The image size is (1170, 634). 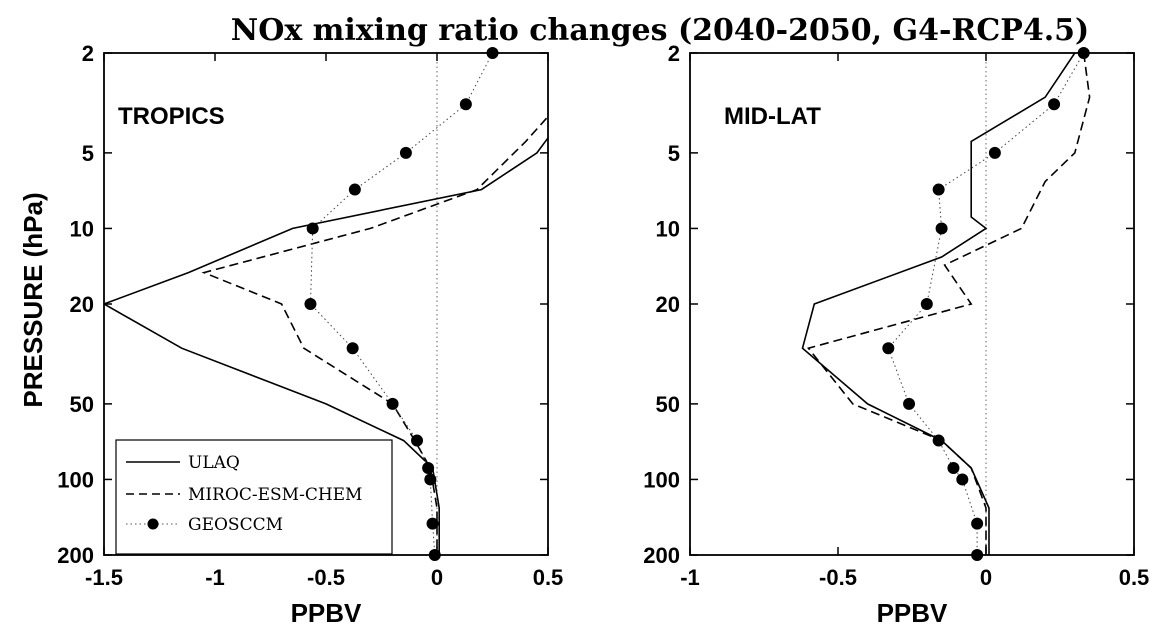 I want to click on legend-label-miroc: MIROC-ESM-CHEM, so click(x=275, y=495).